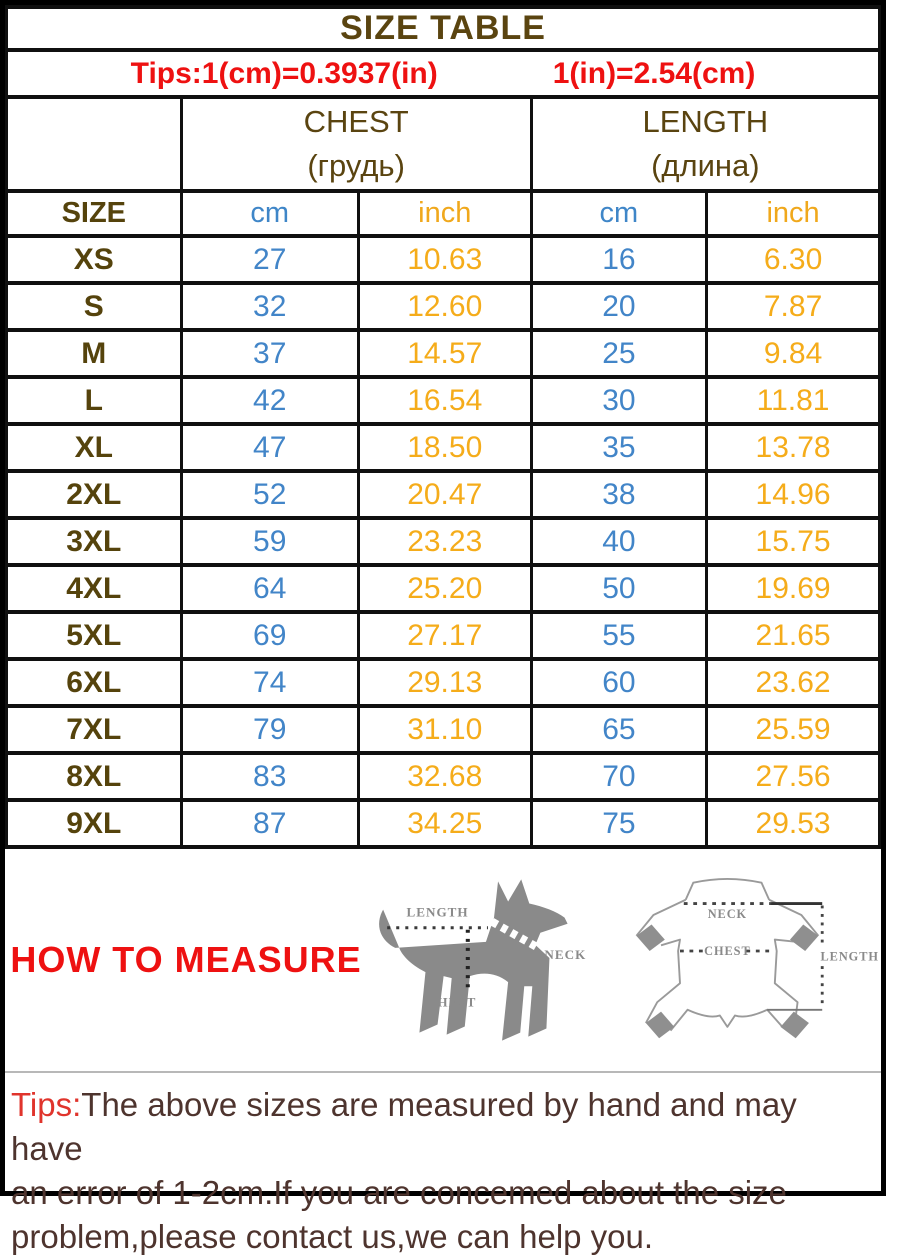 The image size is (900, 1259). I want to click on page-title: SIZE TABLE, so click(443, 28).